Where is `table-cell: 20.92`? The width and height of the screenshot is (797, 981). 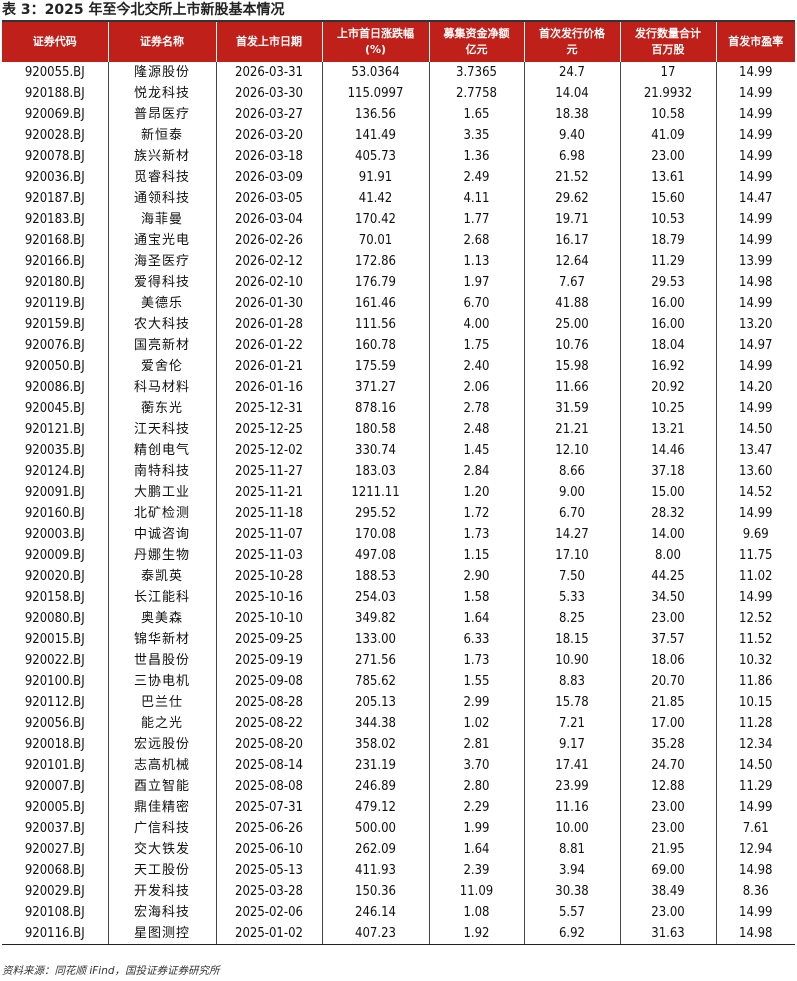 table-cell: 20.92 is located at coordinates (667, 387).